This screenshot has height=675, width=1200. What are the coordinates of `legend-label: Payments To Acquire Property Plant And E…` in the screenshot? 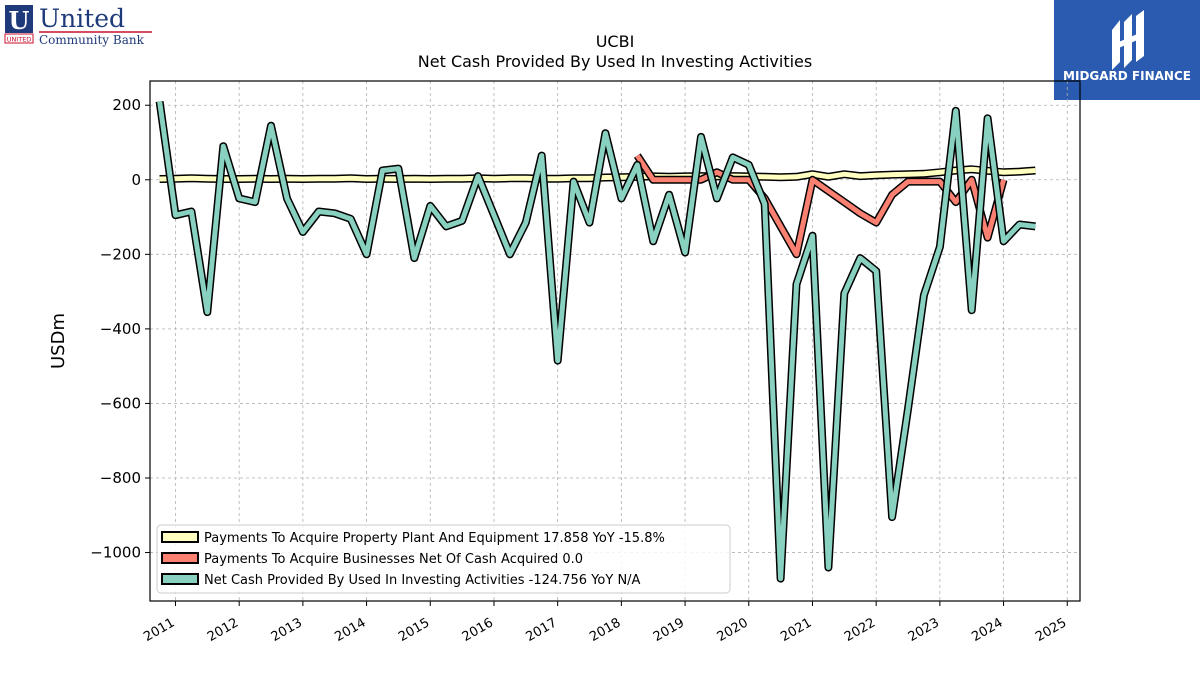 It's located at (434, 538).